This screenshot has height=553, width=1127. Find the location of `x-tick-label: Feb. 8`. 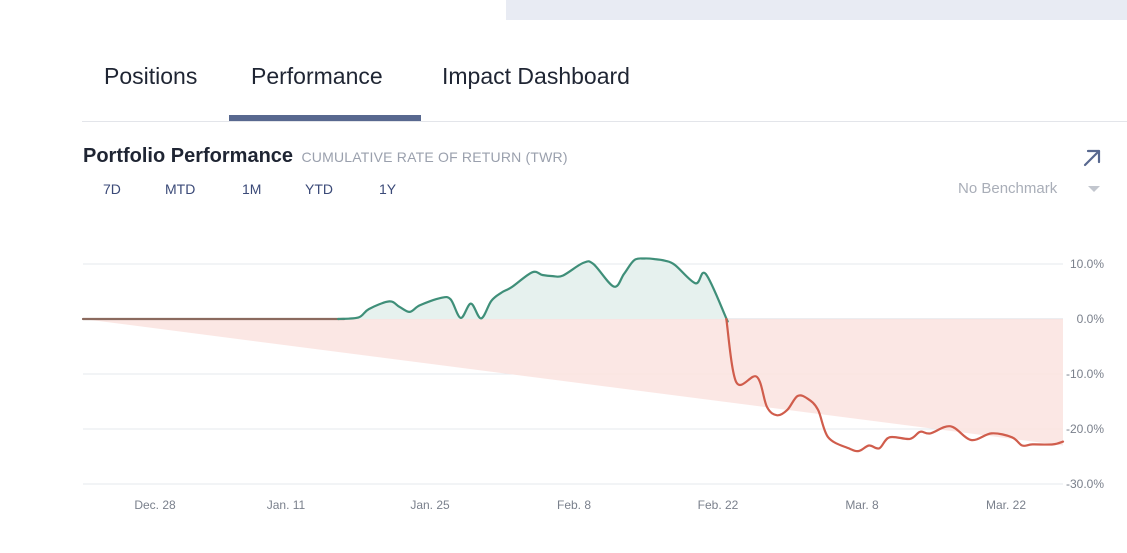

x-tick-label: Feb. 8 is located at coordinates (574, 505).